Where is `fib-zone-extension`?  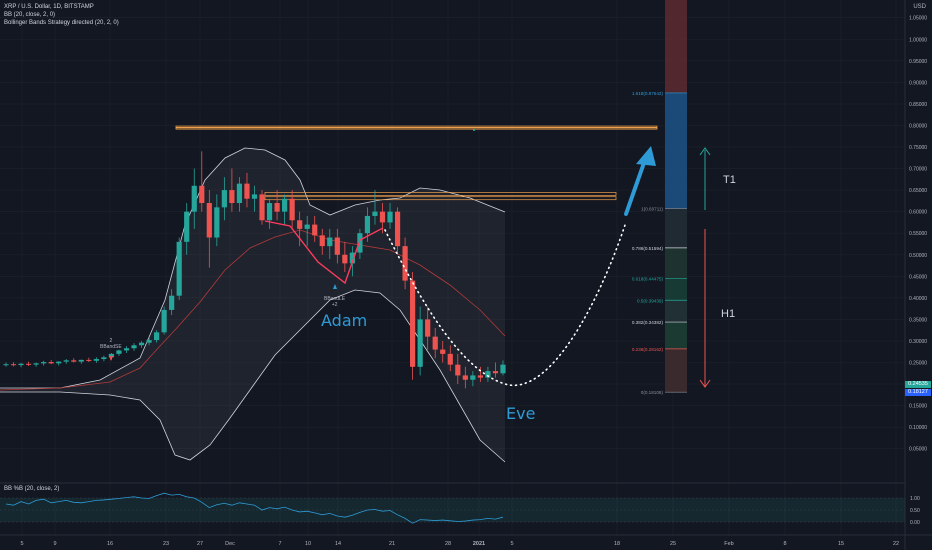
fib-zone-extension is located at coordinates (676, 150).